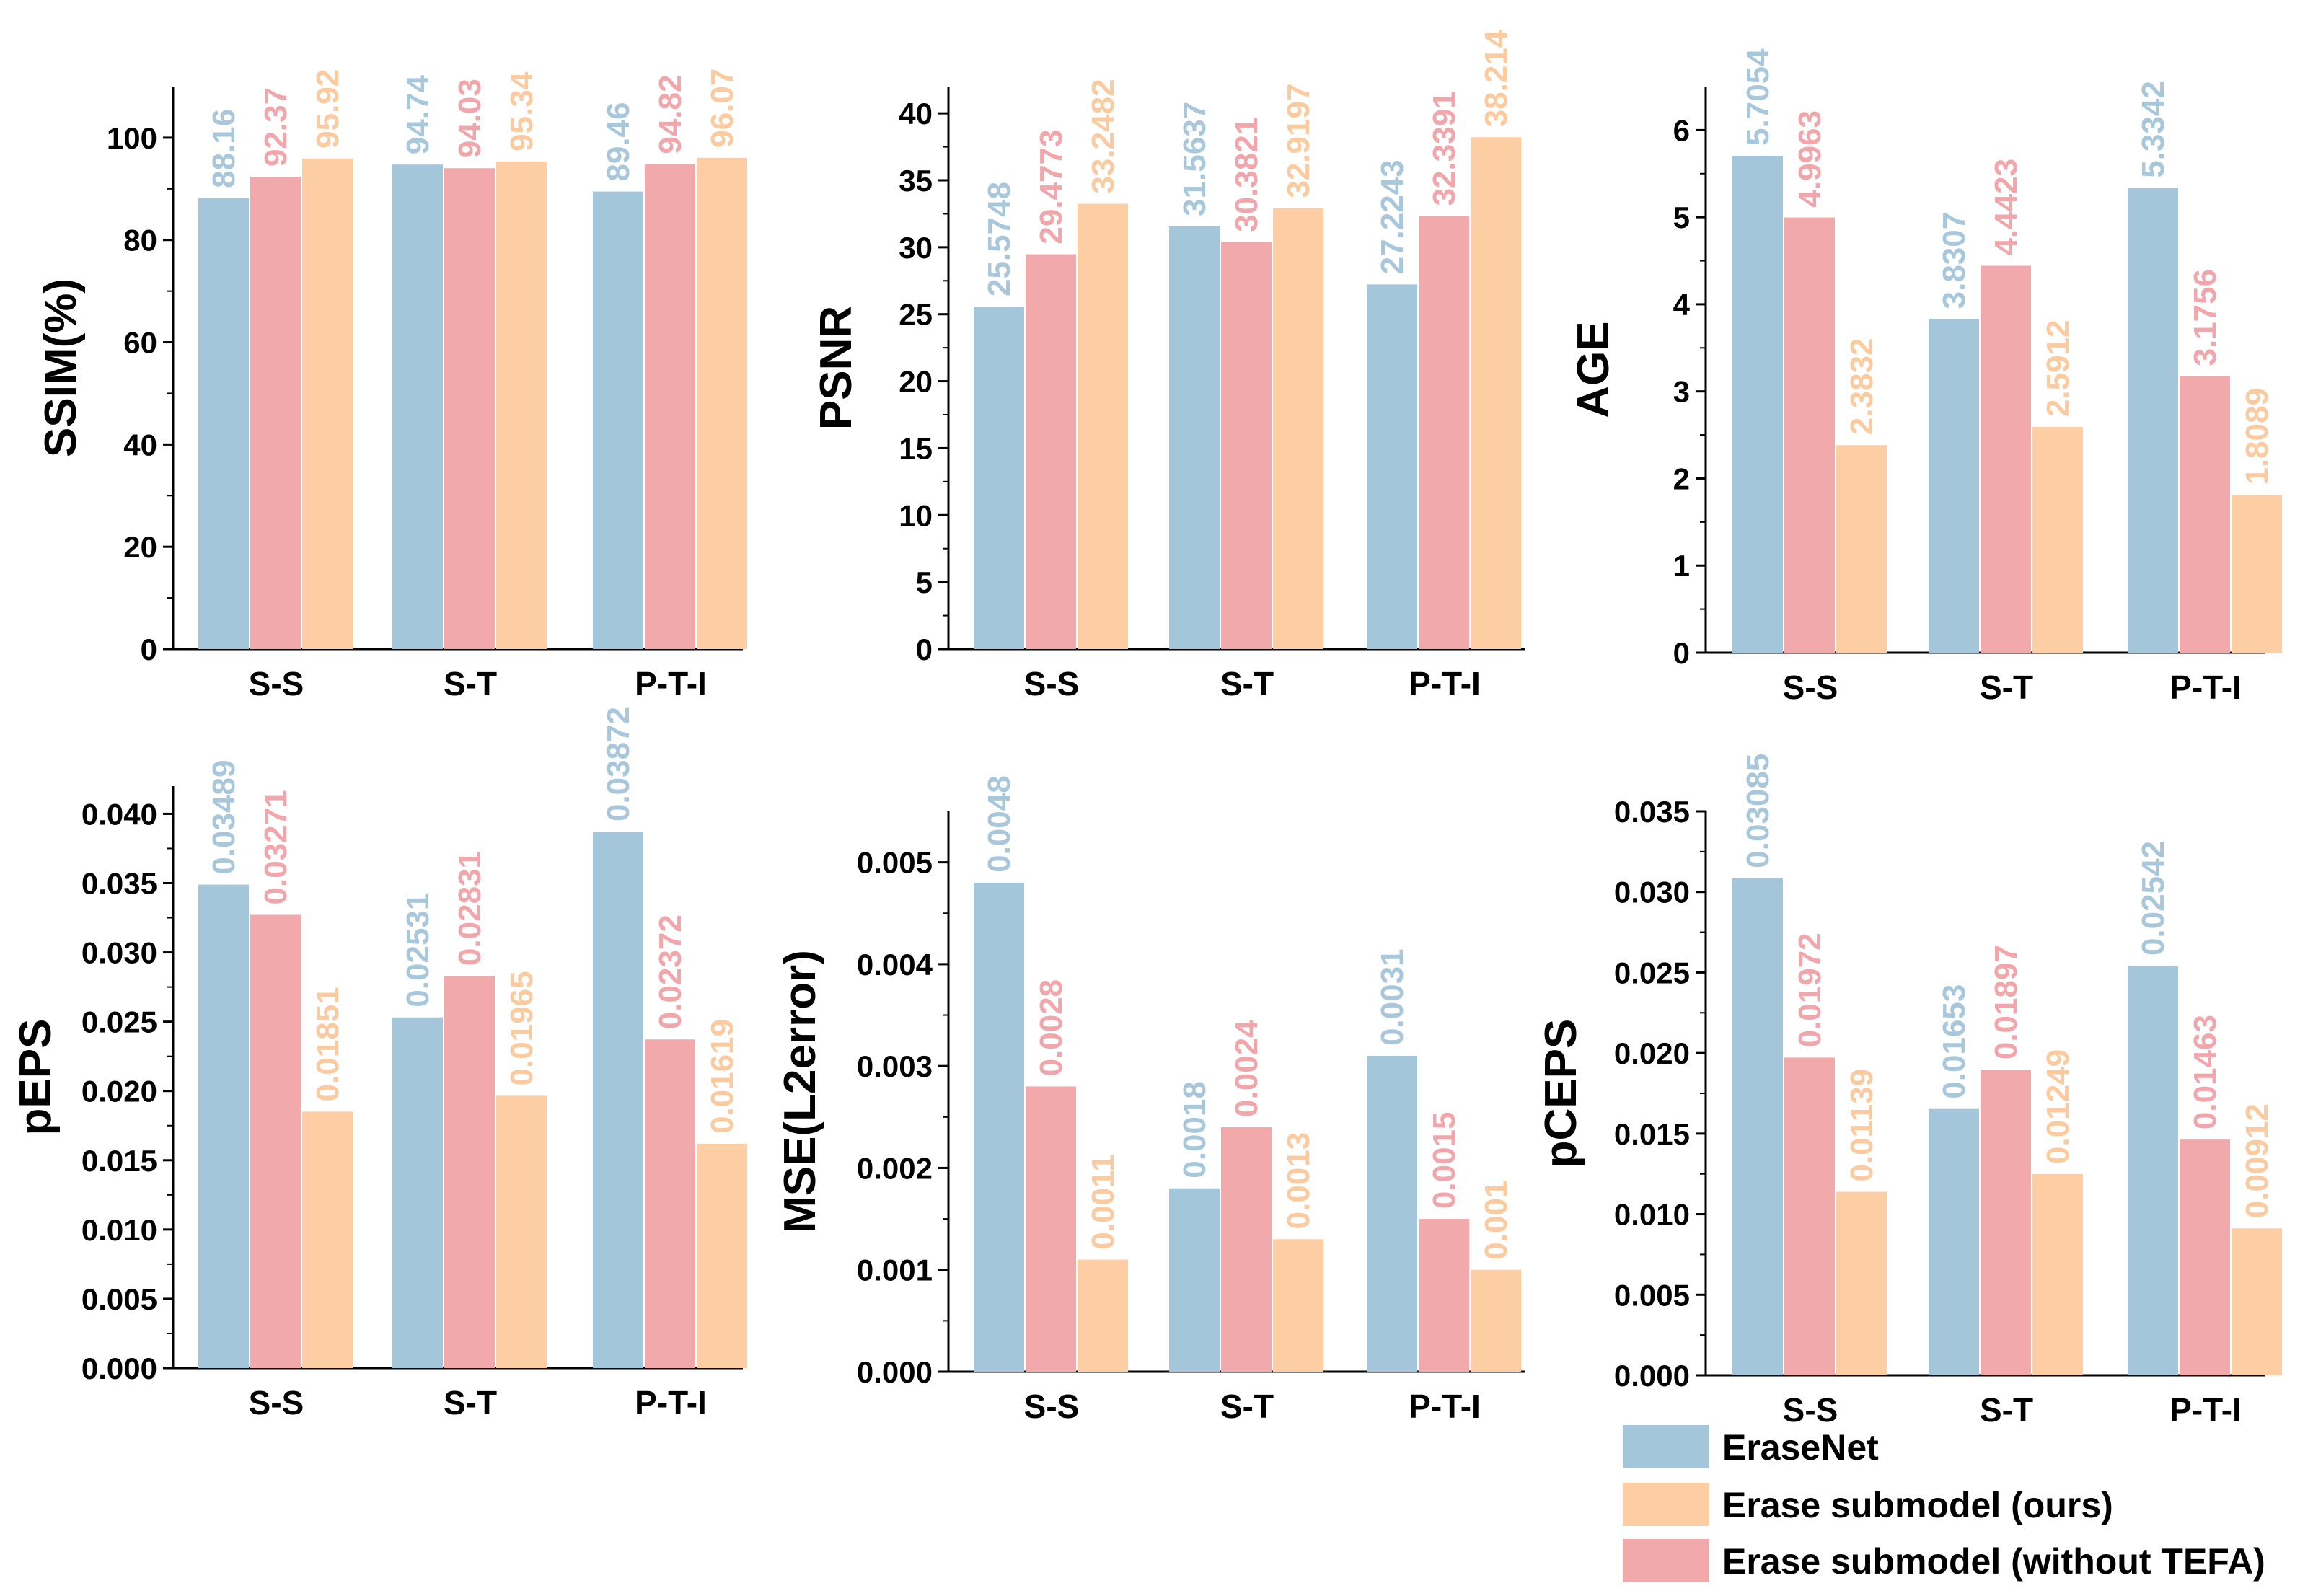  Describe the element at coordinates (1681, 653) in the screenshot. I see `y-tick-label: 0` at that location.